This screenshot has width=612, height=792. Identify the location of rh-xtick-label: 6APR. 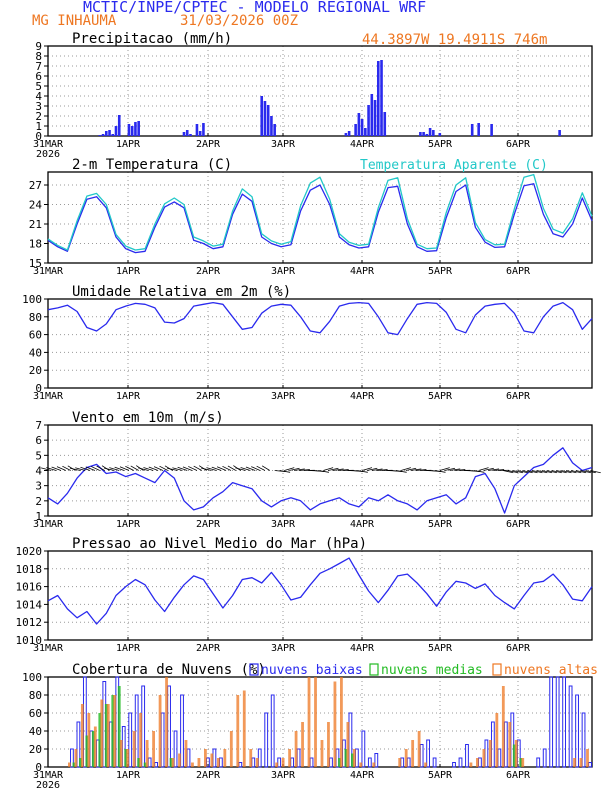
(518, 396).